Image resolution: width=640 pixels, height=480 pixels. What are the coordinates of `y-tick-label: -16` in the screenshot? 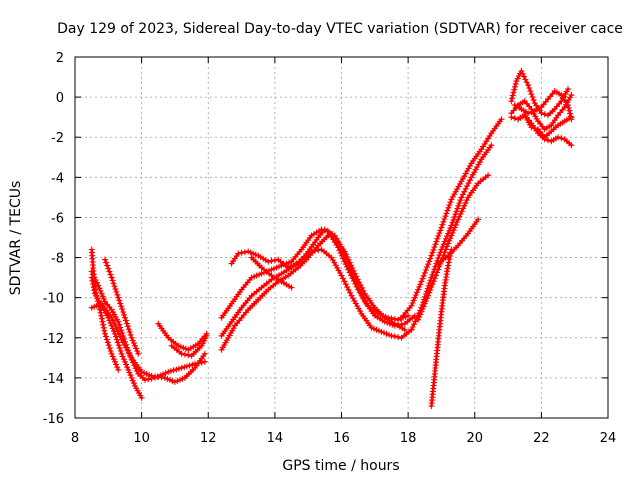 It's located at (53, 419).